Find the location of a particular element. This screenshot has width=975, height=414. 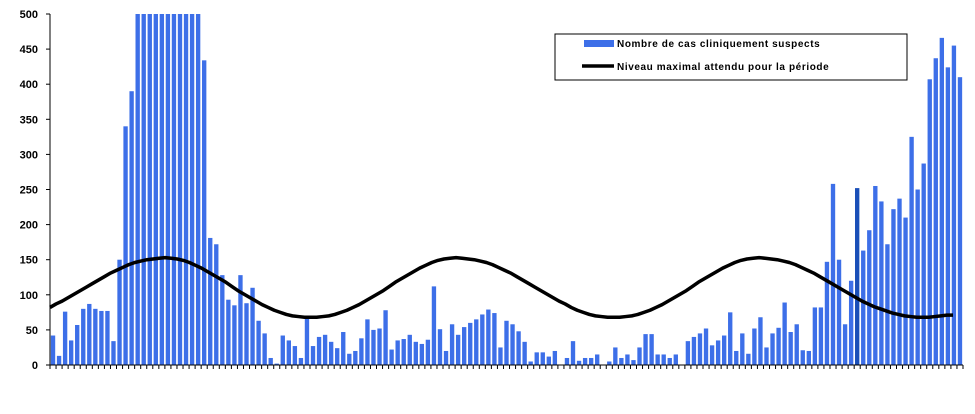

y-tick-label: 250 is located at coordinates (29, 191).